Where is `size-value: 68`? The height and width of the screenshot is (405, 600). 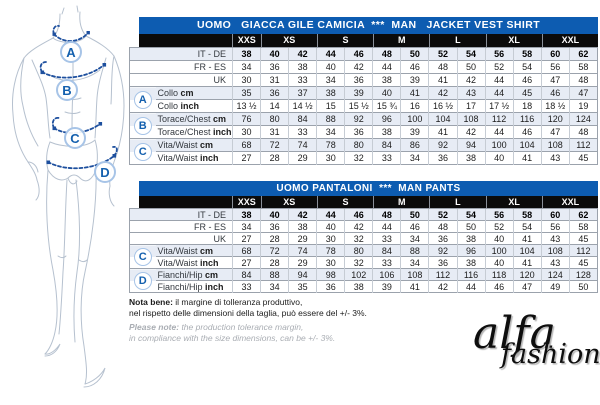
size-value: 68 is located at coordinates (246, 145).